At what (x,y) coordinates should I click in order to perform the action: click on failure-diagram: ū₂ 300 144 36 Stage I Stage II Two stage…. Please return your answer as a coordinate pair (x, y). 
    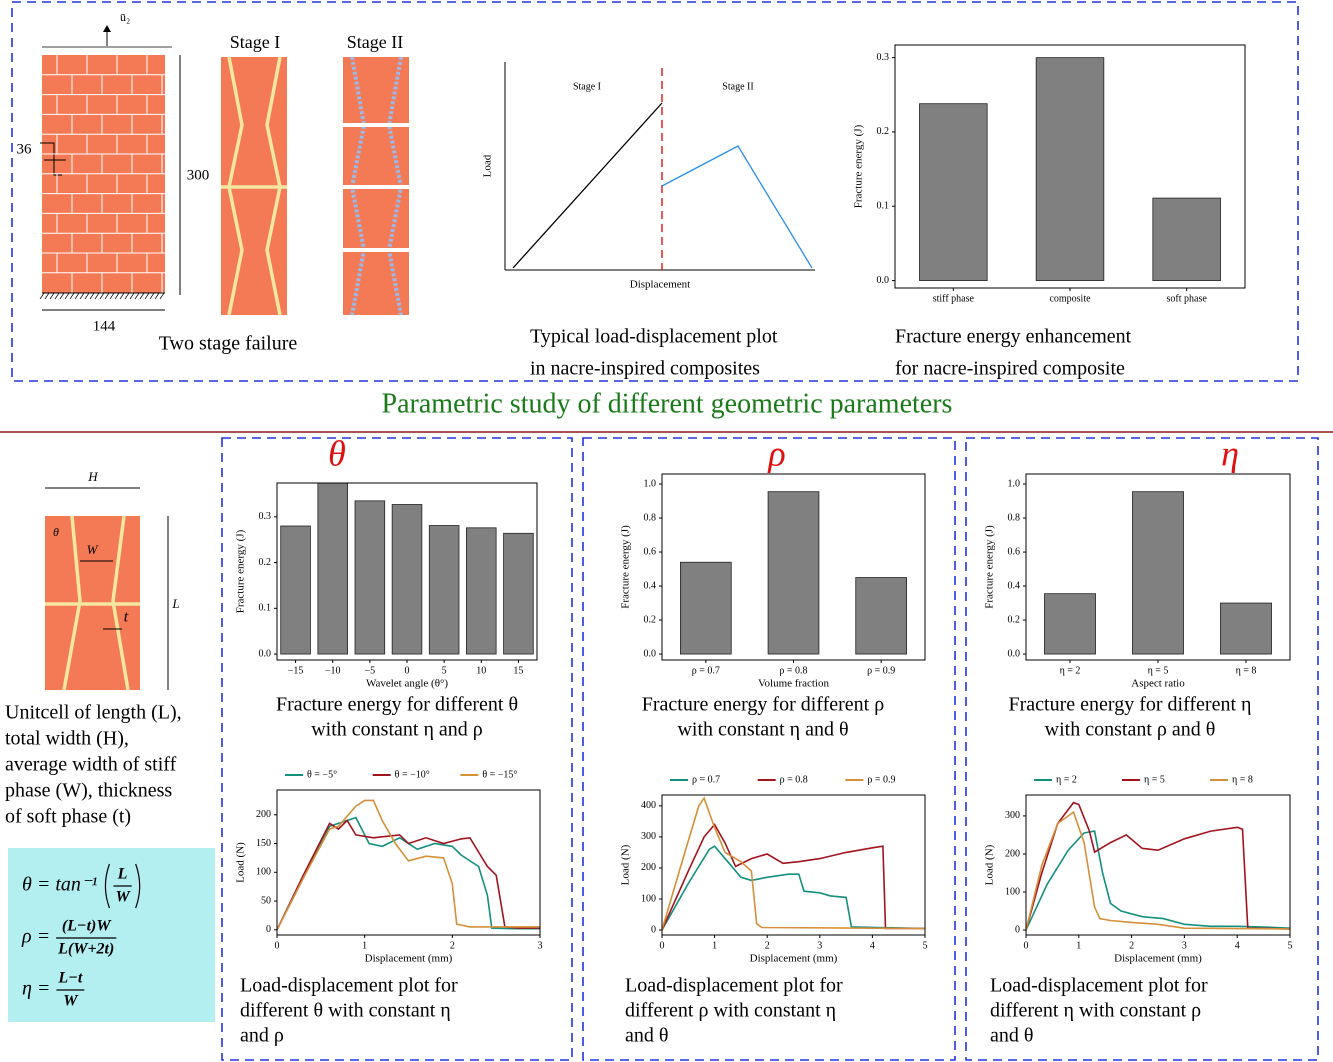
    Looking at the image, I should click on (213, 182).